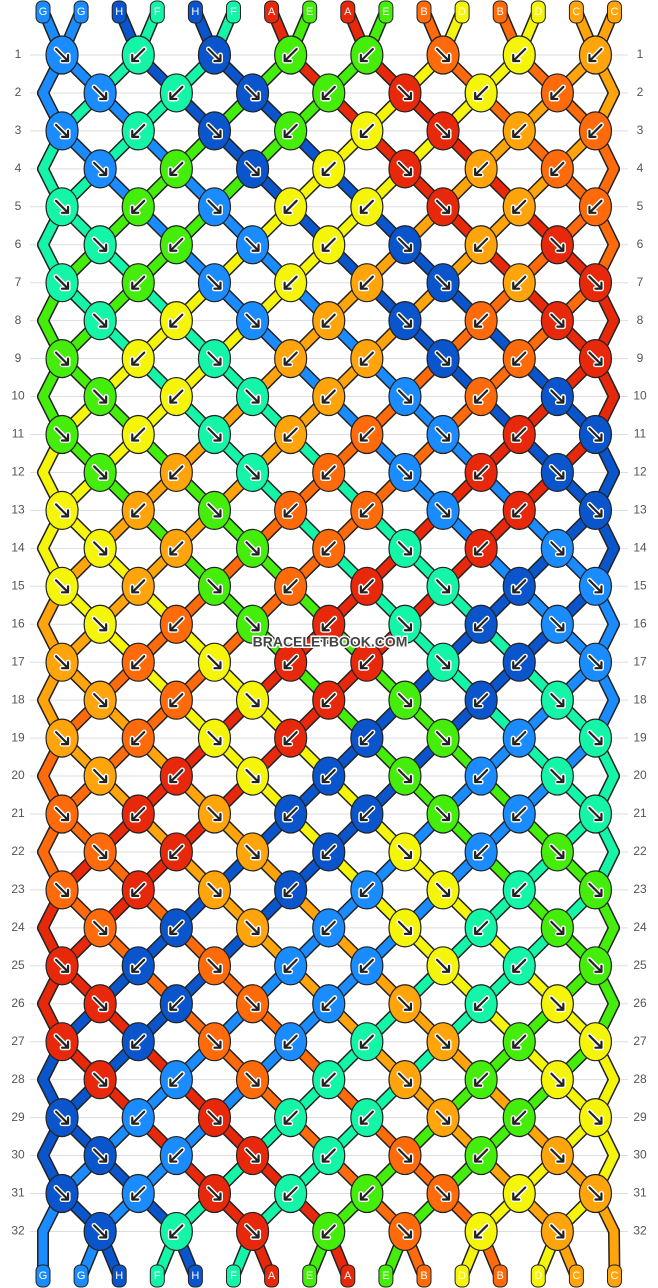 The height and width of the screenshot is (1288, 658). Describe the element at coordinates (615, 12) in the screenshot. I see `string-letter: C` at that location.